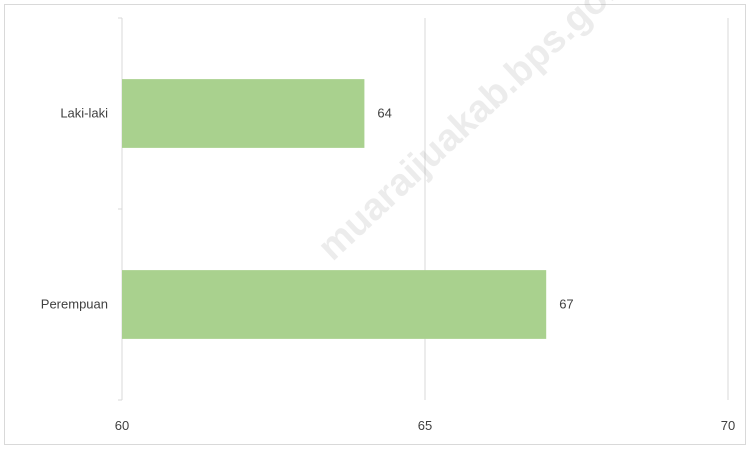 Image resolution: width=752 pixels, height=451 pixels. Describe the element at coordinates (334, 304) in the screenshot. I see `bar-perempuan` at that location.